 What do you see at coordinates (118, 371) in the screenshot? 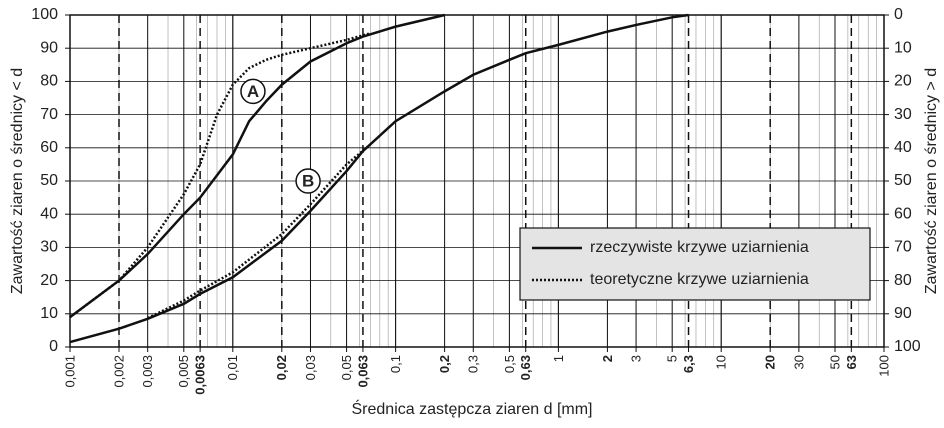
I see `x-tick-label: 0,002` at bounding box center [118, 371].